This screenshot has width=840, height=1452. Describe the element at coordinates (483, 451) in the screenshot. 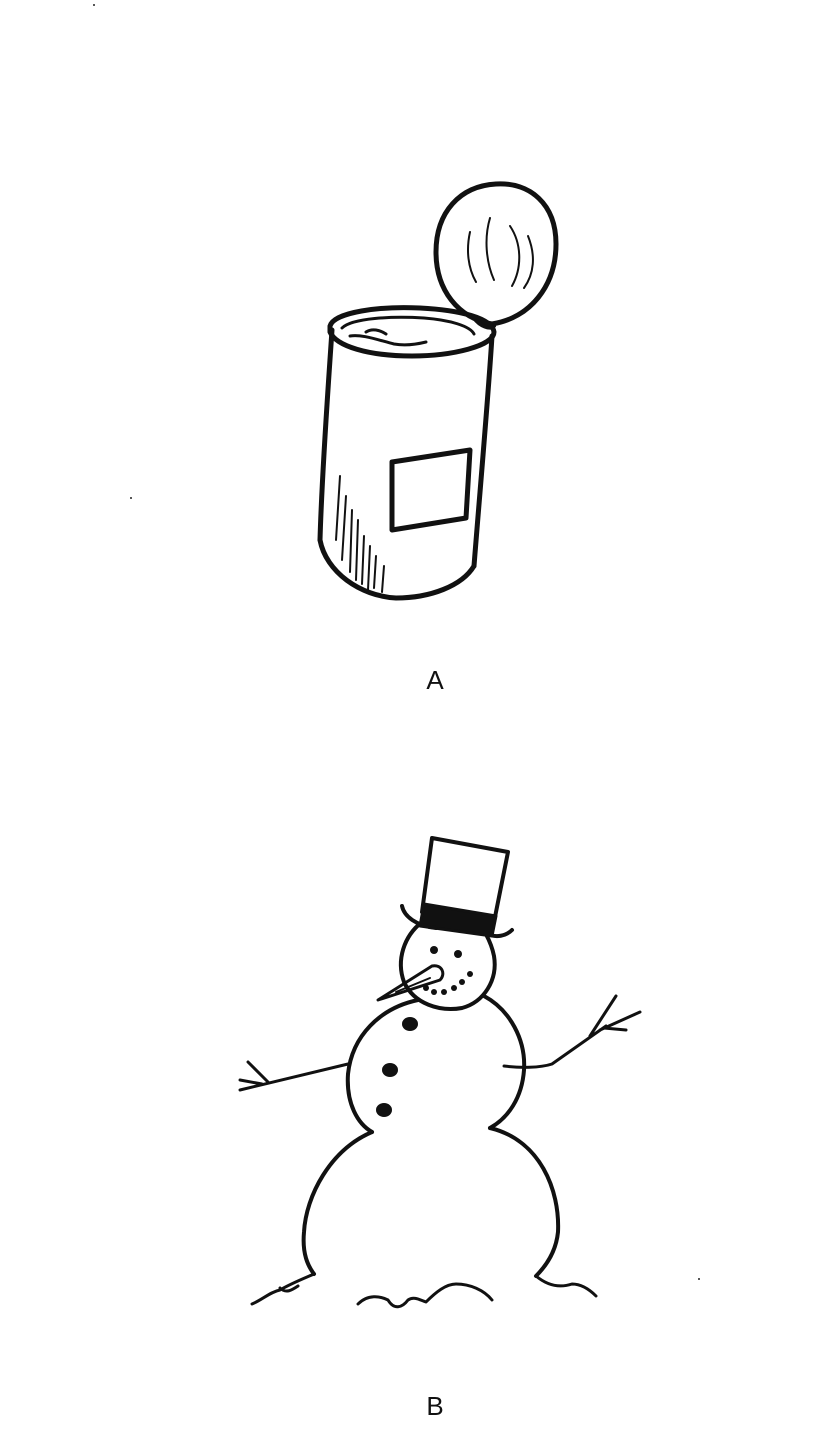

I see `can-right-side` at that location.